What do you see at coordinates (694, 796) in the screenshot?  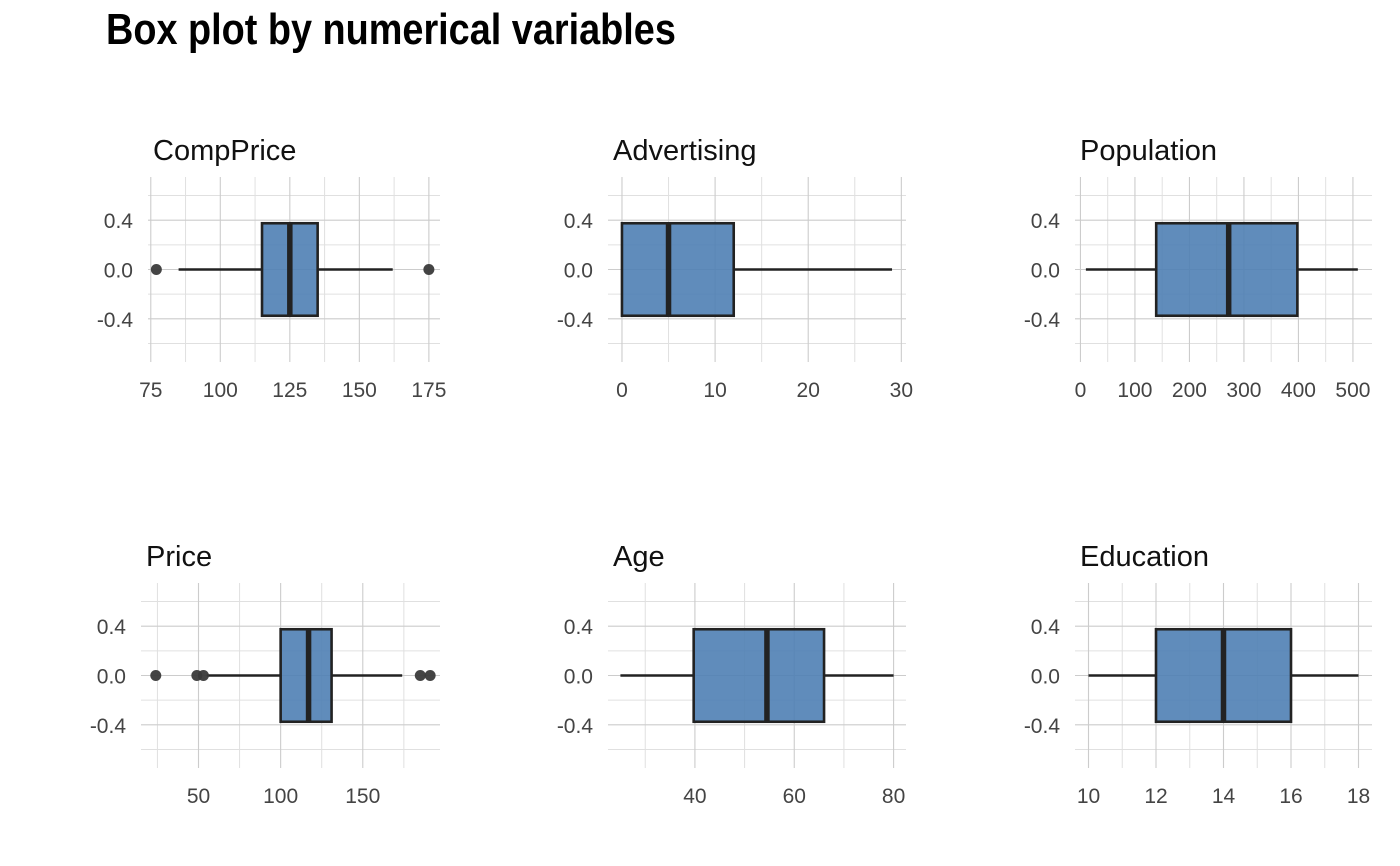 I see `x-tick-label: 40` at bounding box center [694, 796].